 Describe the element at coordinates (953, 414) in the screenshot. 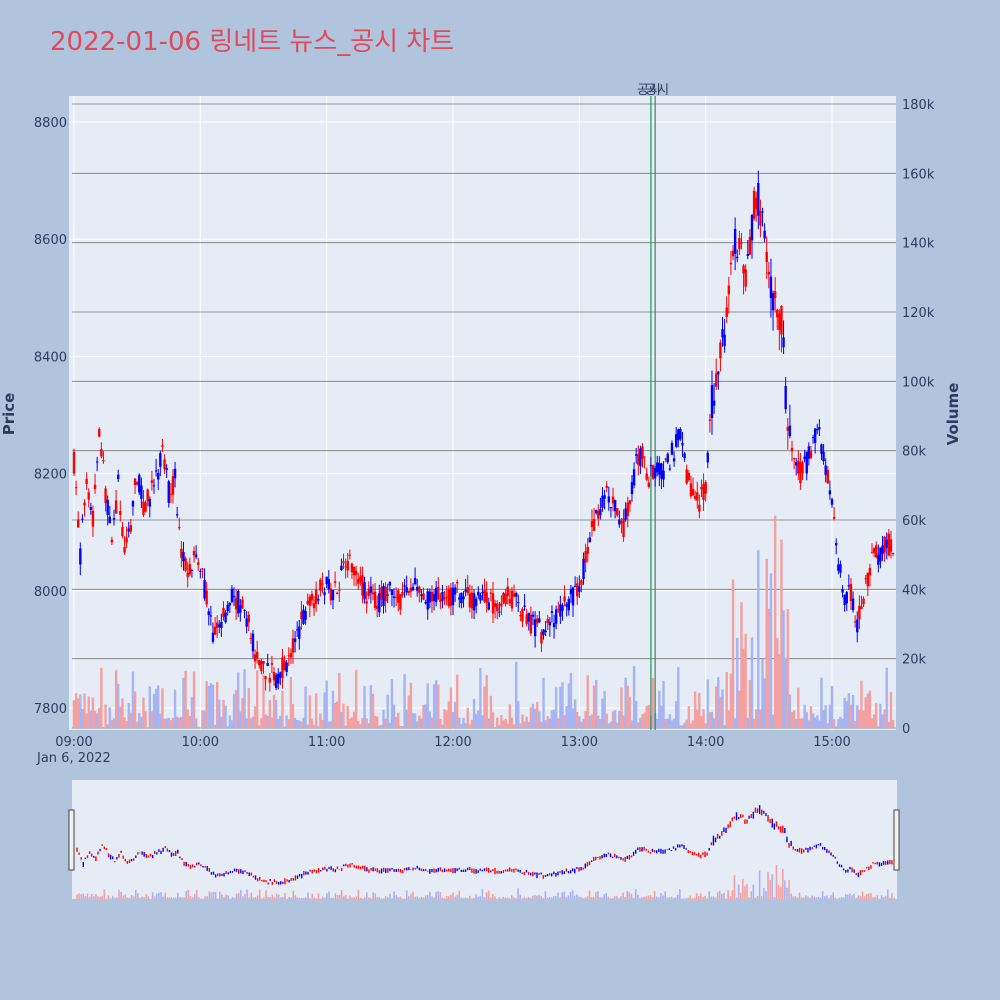

I see `volume-axis-title: Volume` at that location.